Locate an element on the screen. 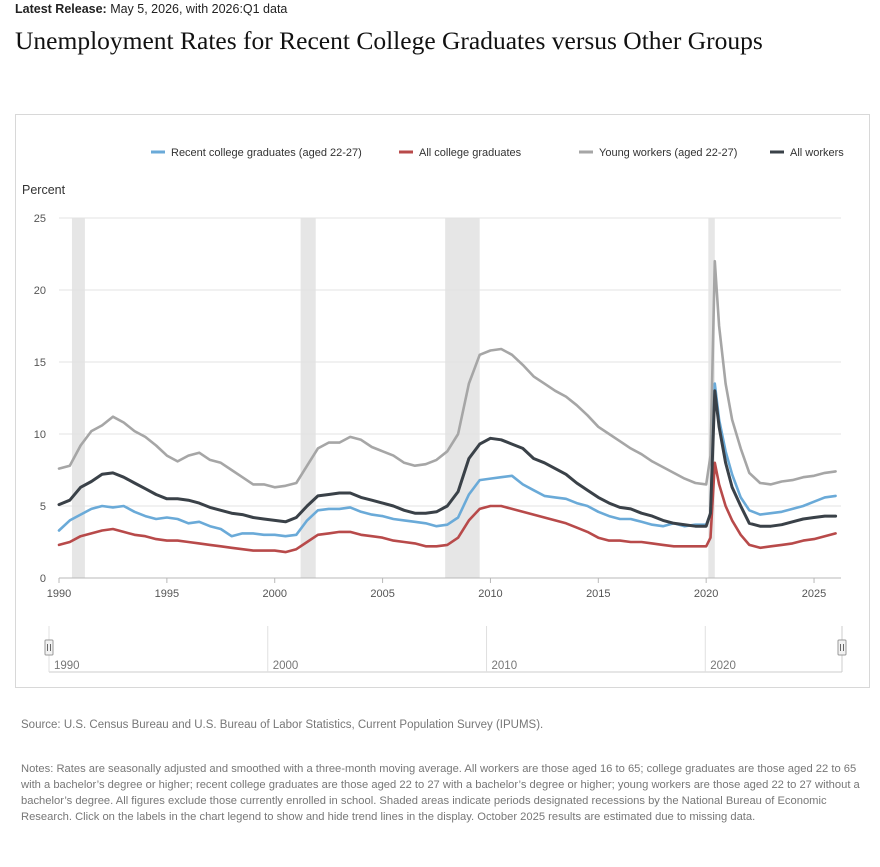  legend-item: Recent college graduates (aged 22-27) is located at coordinates (256, 153).